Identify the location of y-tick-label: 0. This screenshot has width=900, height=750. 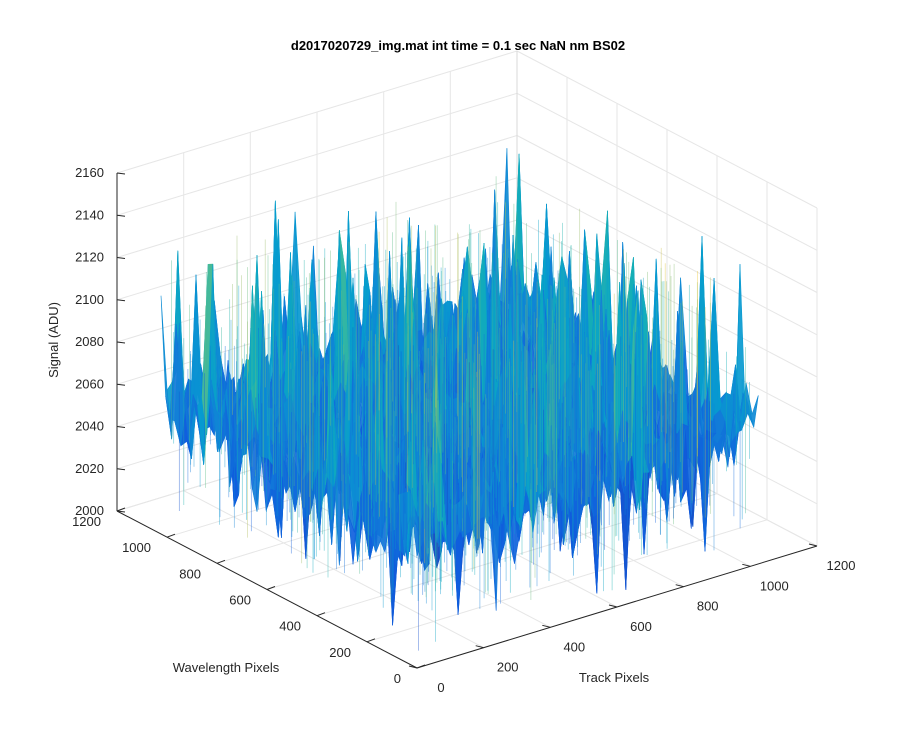
(397, 678).